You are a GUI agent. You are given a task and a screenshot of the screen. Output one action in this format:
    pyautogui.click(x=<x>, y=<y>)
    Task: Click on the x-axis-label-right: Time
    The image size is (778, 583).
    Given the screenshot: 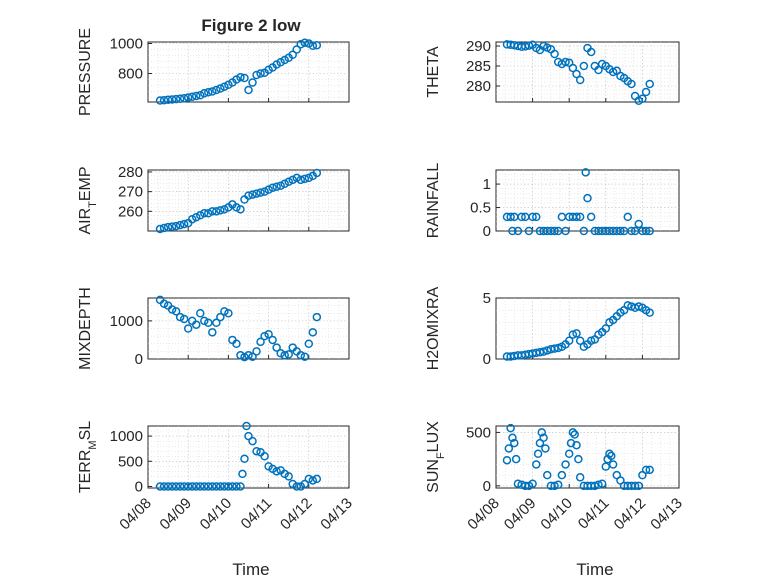 What is the action you would take?
    pyautogui.click(x=594, y=569)
    